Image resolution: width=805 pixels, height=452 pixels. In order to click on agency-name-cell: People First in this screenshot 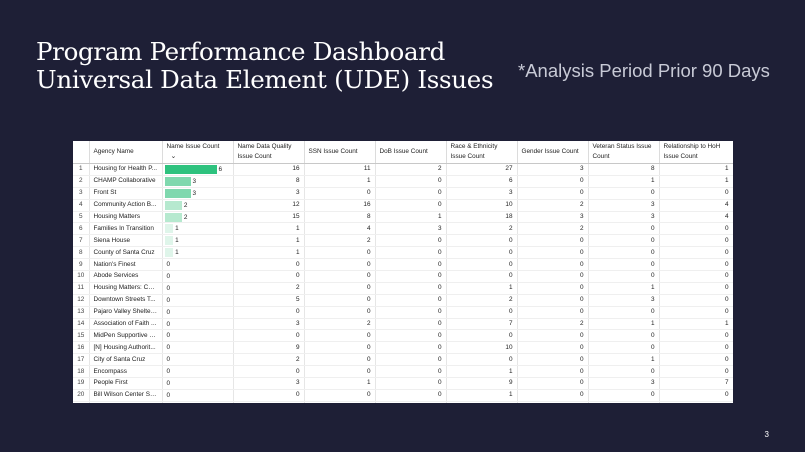, I will do `click(126, 383)`.